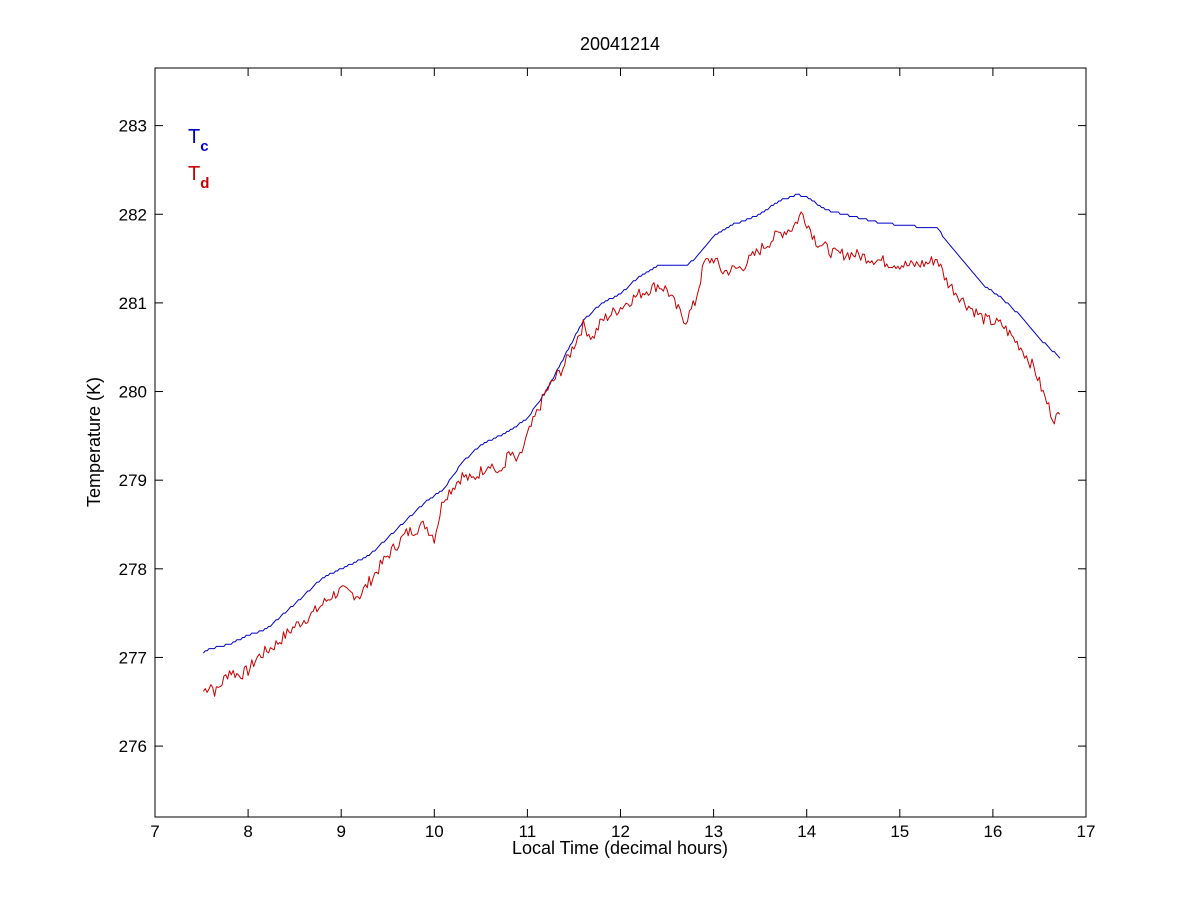 The height and width of the screenshot is (900, 1200). Describe the element at coordinates (528, 831) in the screenshot. I see `x-tick-label: 11` at that location.